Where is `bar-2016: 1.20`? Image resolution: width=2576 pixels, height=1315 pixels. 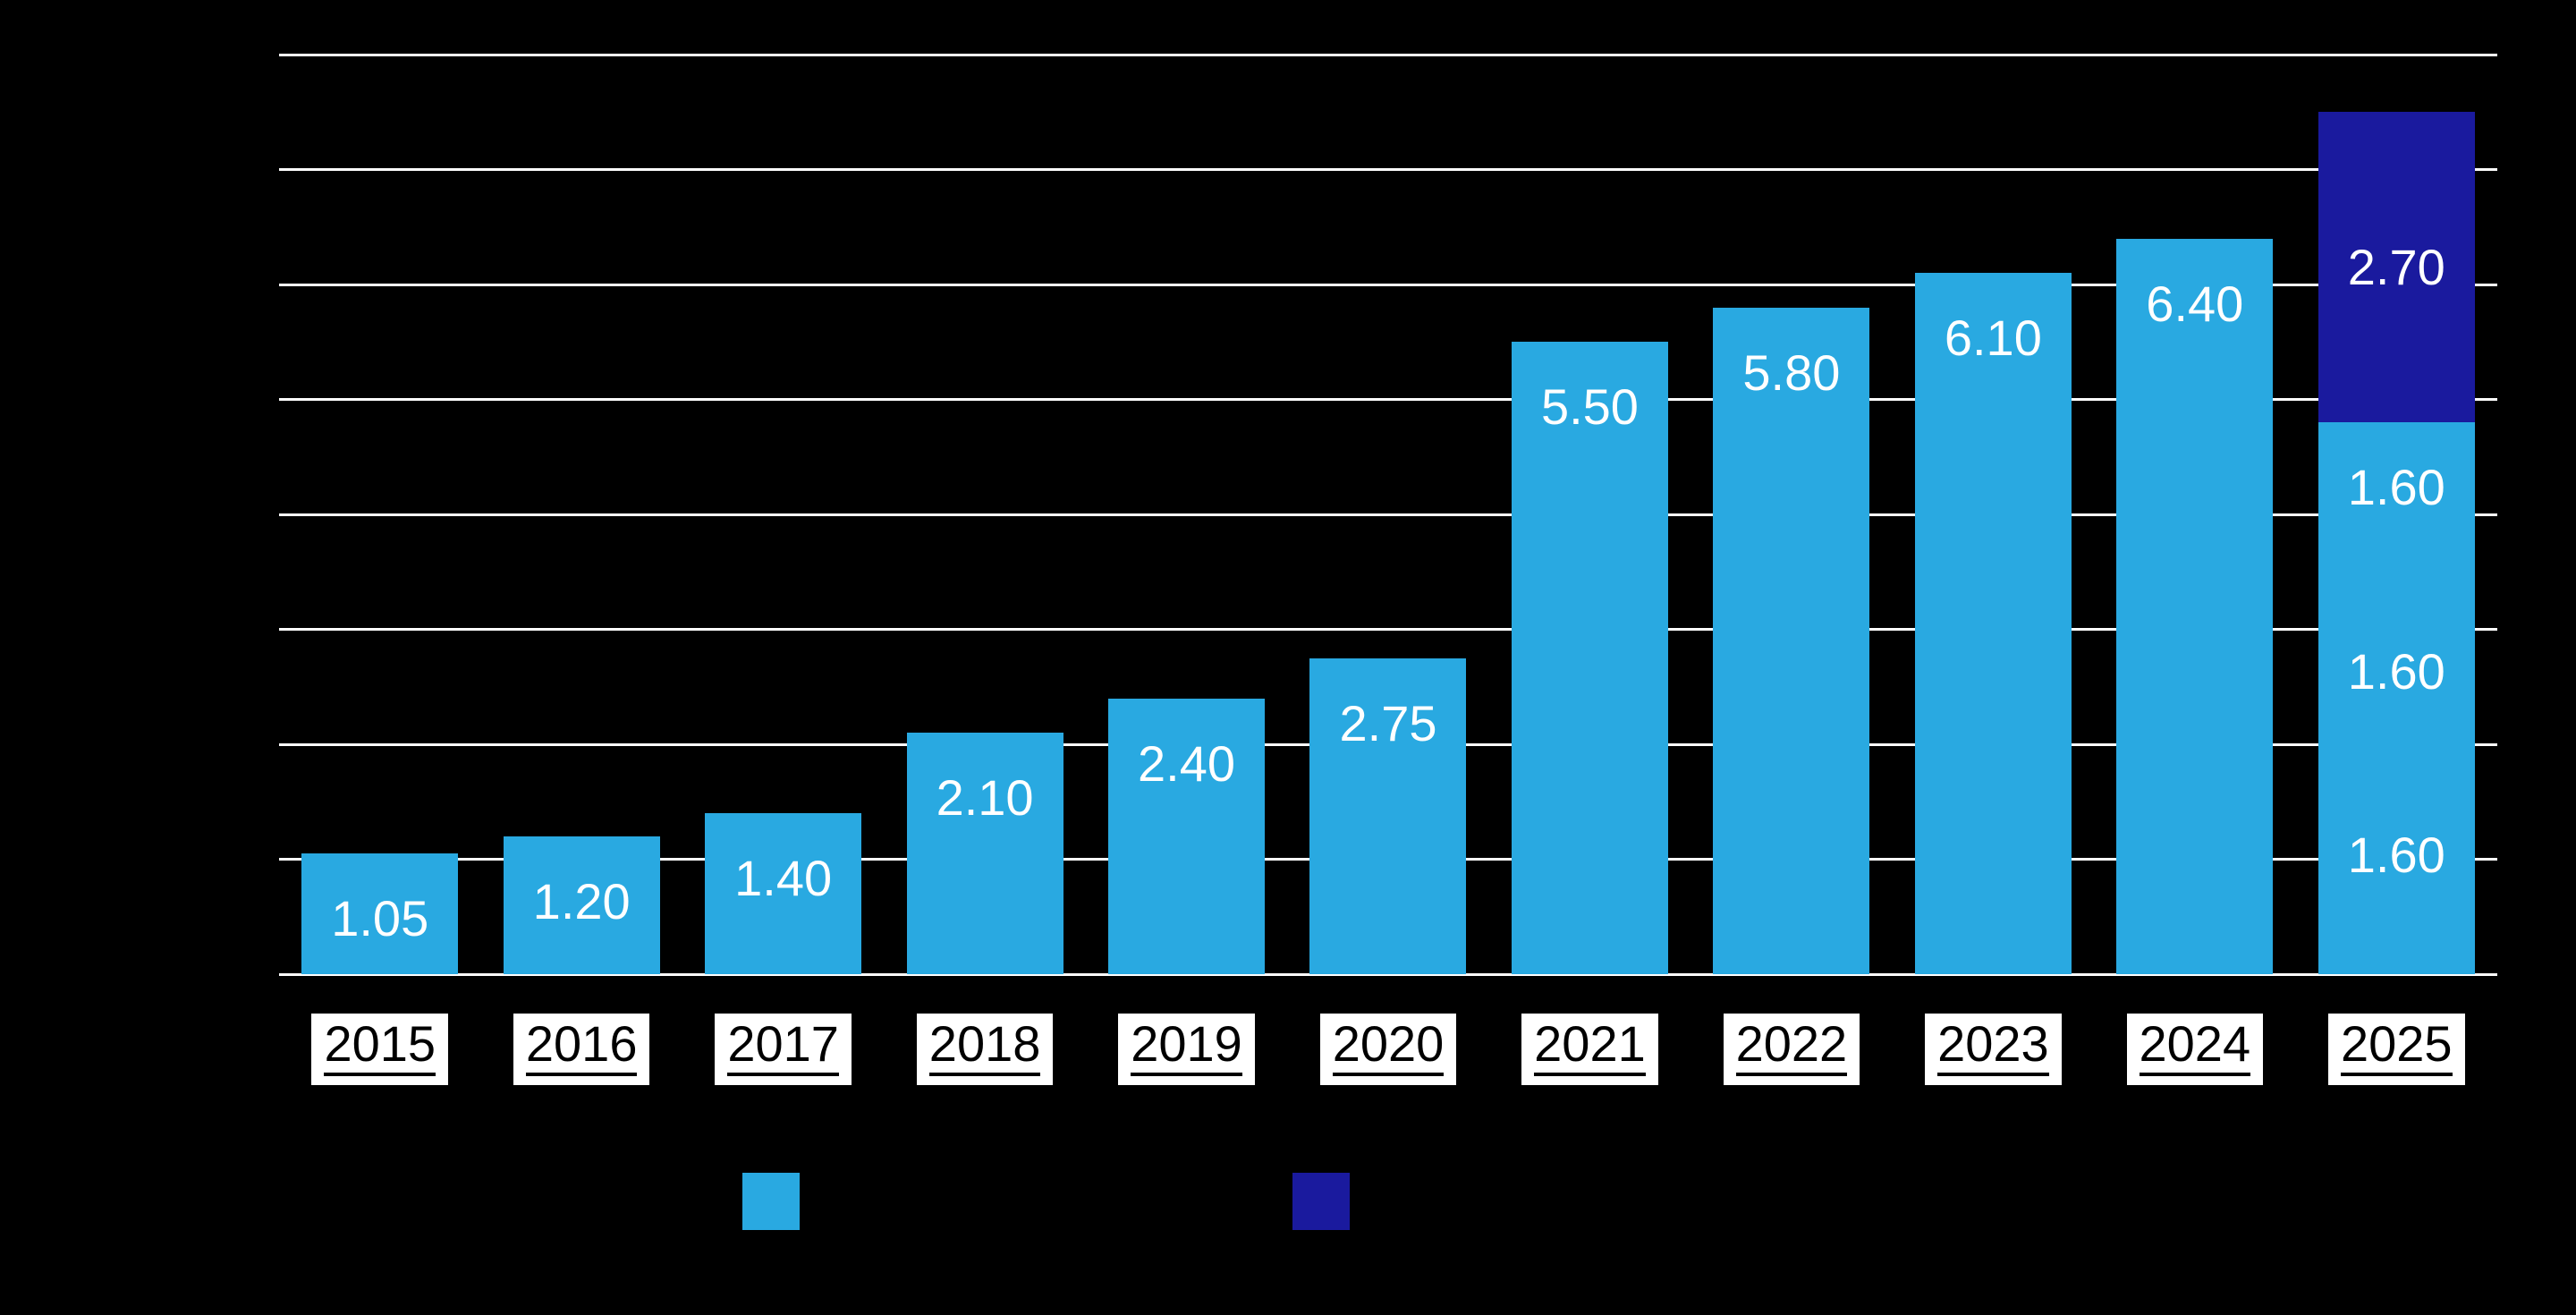
bar-2016: 1.20 is located at coordinates (581, 905).